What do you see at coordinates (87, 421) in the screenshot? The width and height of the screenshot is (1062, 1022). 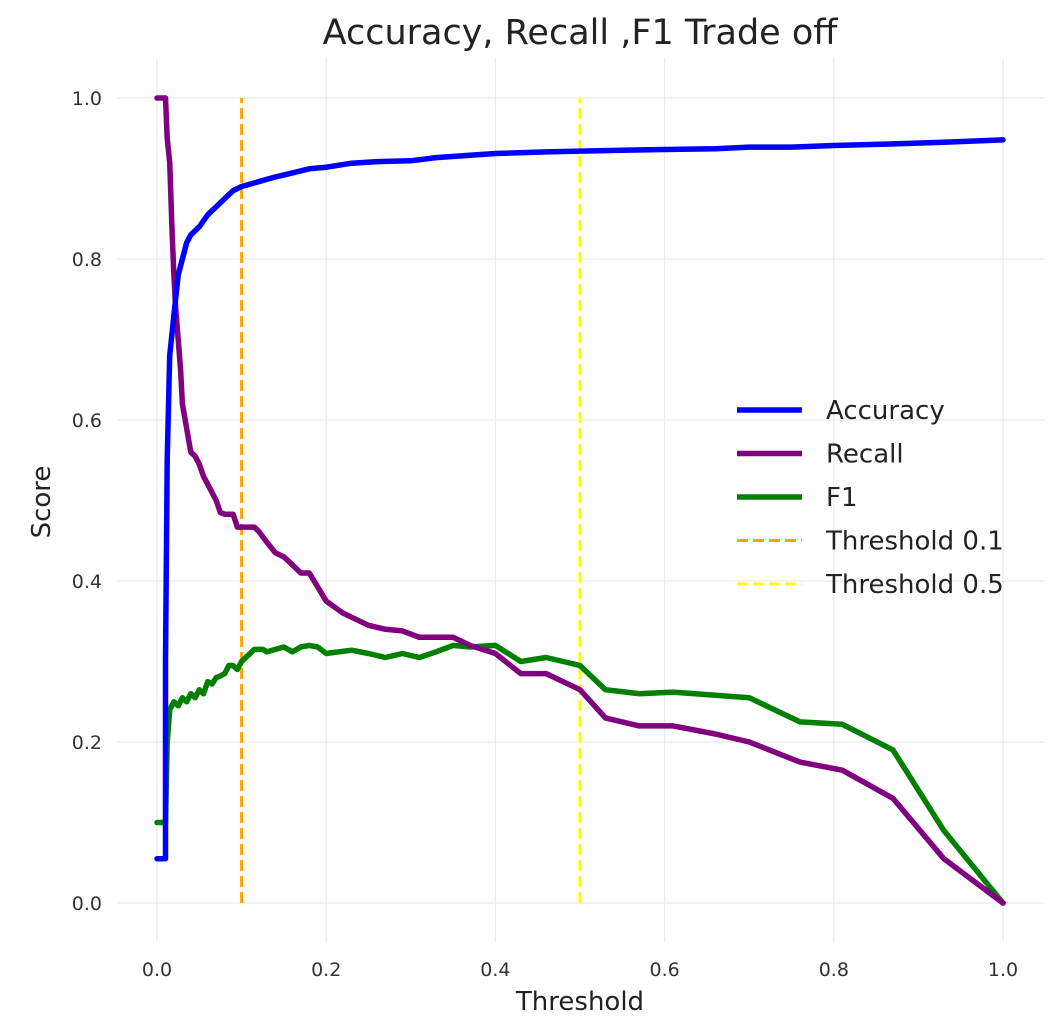 I see `y-tick-label: 0.6` at bounding box center [87, 421].